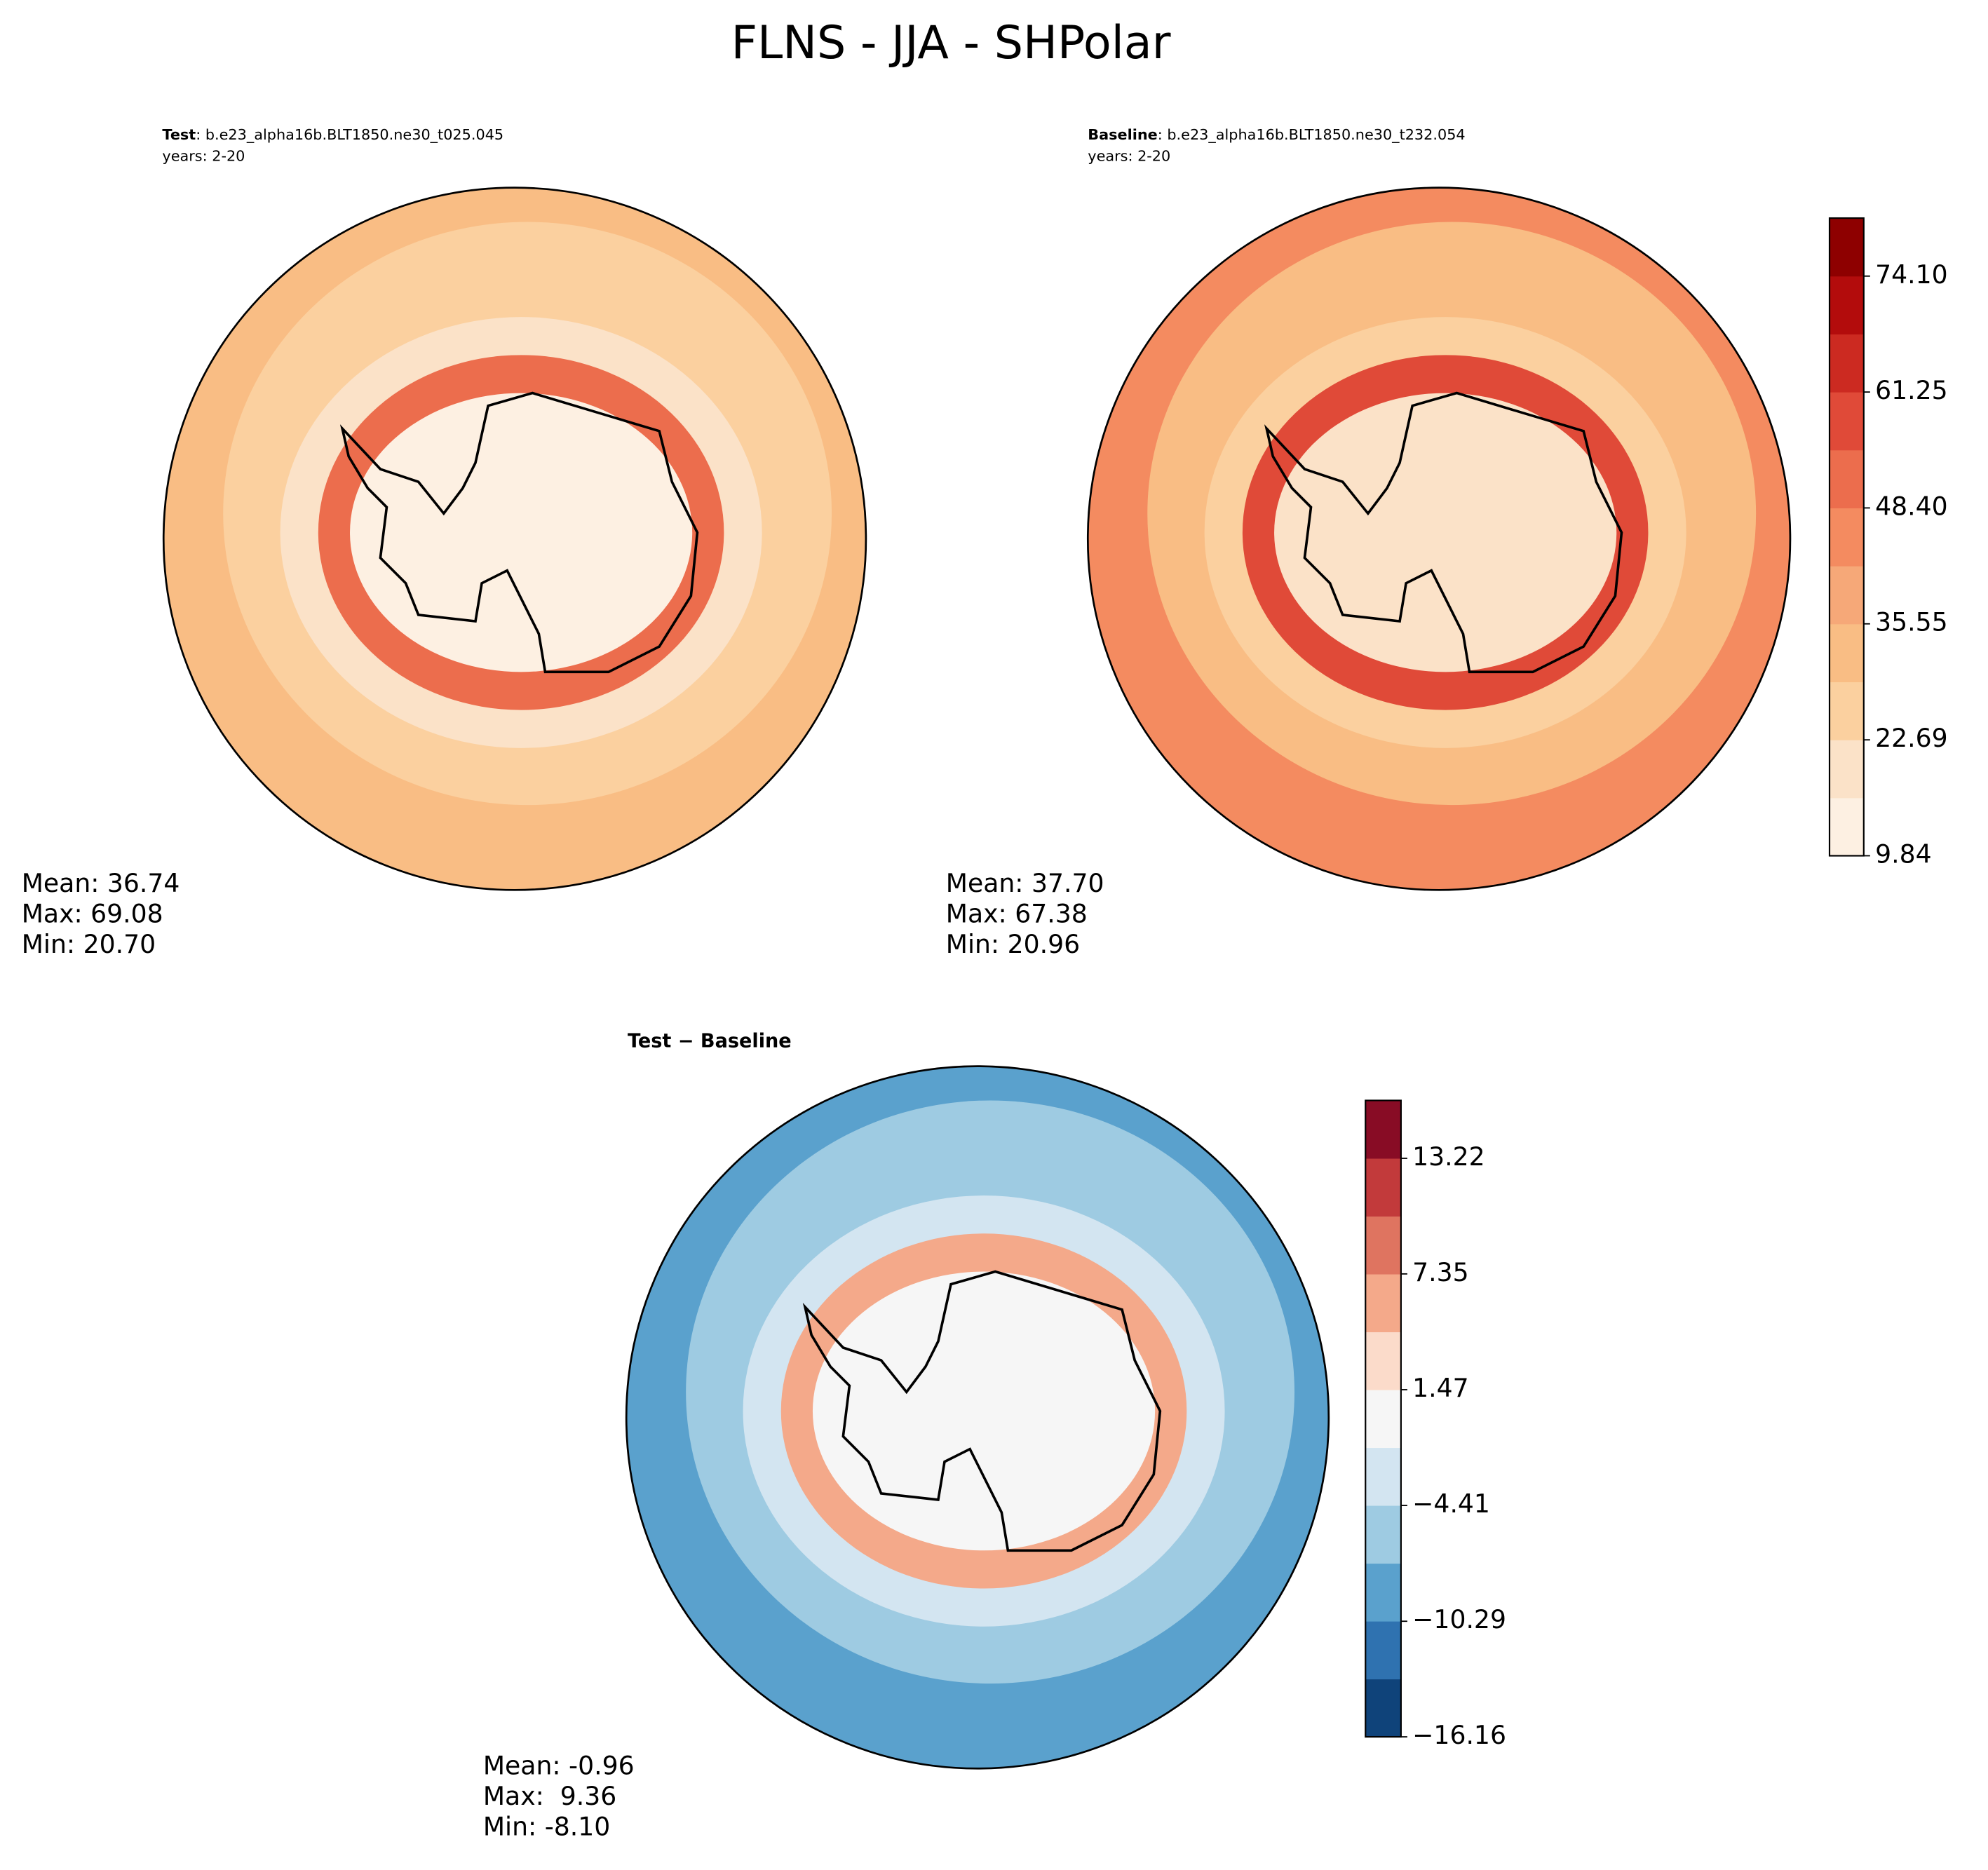  What do you see at coordinates (1912, 274) in the screenshot?
I see `colorbar-tick-label: 74.10` at bounding box center [1912, 274].